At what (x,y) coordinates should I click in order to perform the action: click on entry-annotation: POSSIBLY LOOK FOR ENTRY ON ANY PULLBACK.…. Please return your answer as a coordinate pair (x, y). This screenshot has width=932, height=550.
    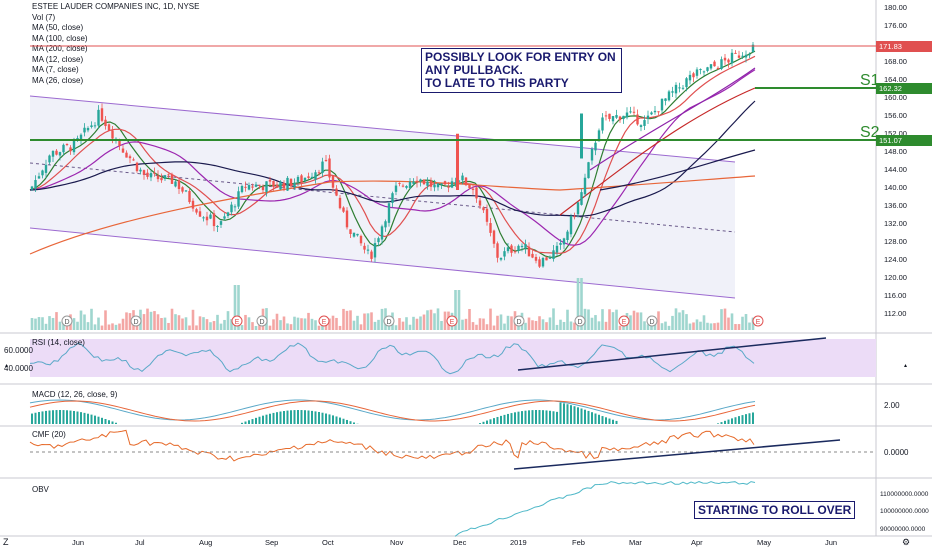
    Looking at the image, I should click on (521, 70).